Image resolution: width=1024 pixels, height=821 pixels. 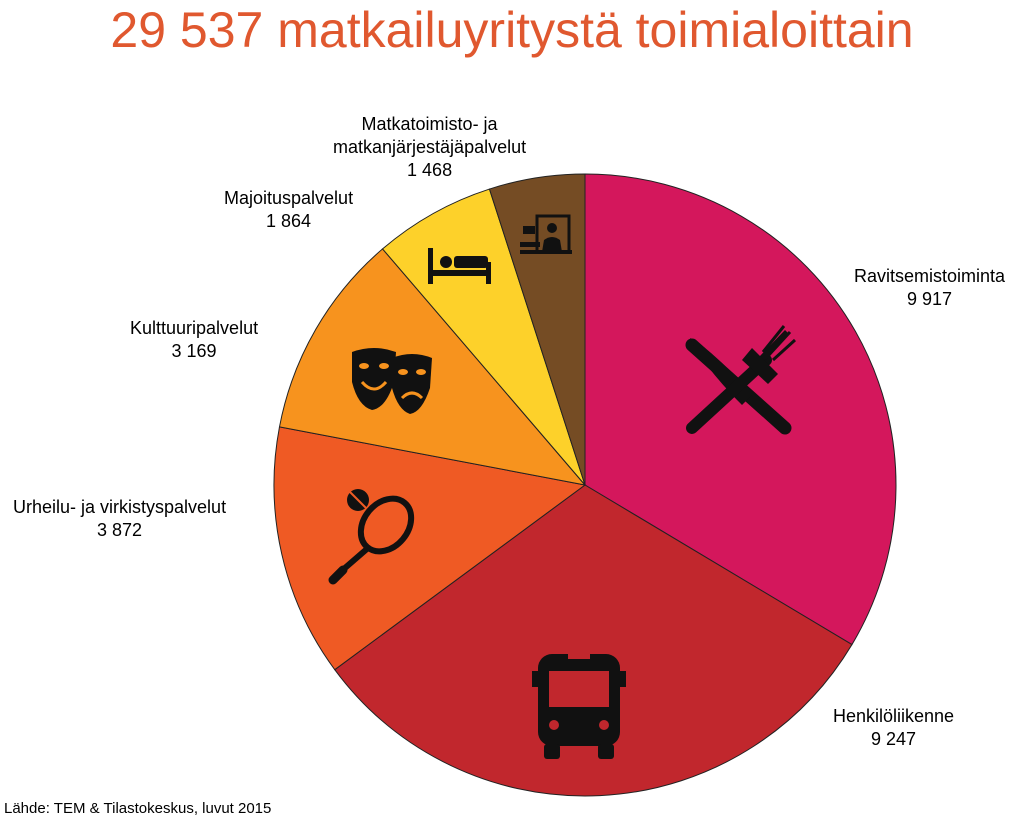 I want to click on label-henkiloliikenne: Henkilöliikenne 9 247, so click(x=894, y=727).